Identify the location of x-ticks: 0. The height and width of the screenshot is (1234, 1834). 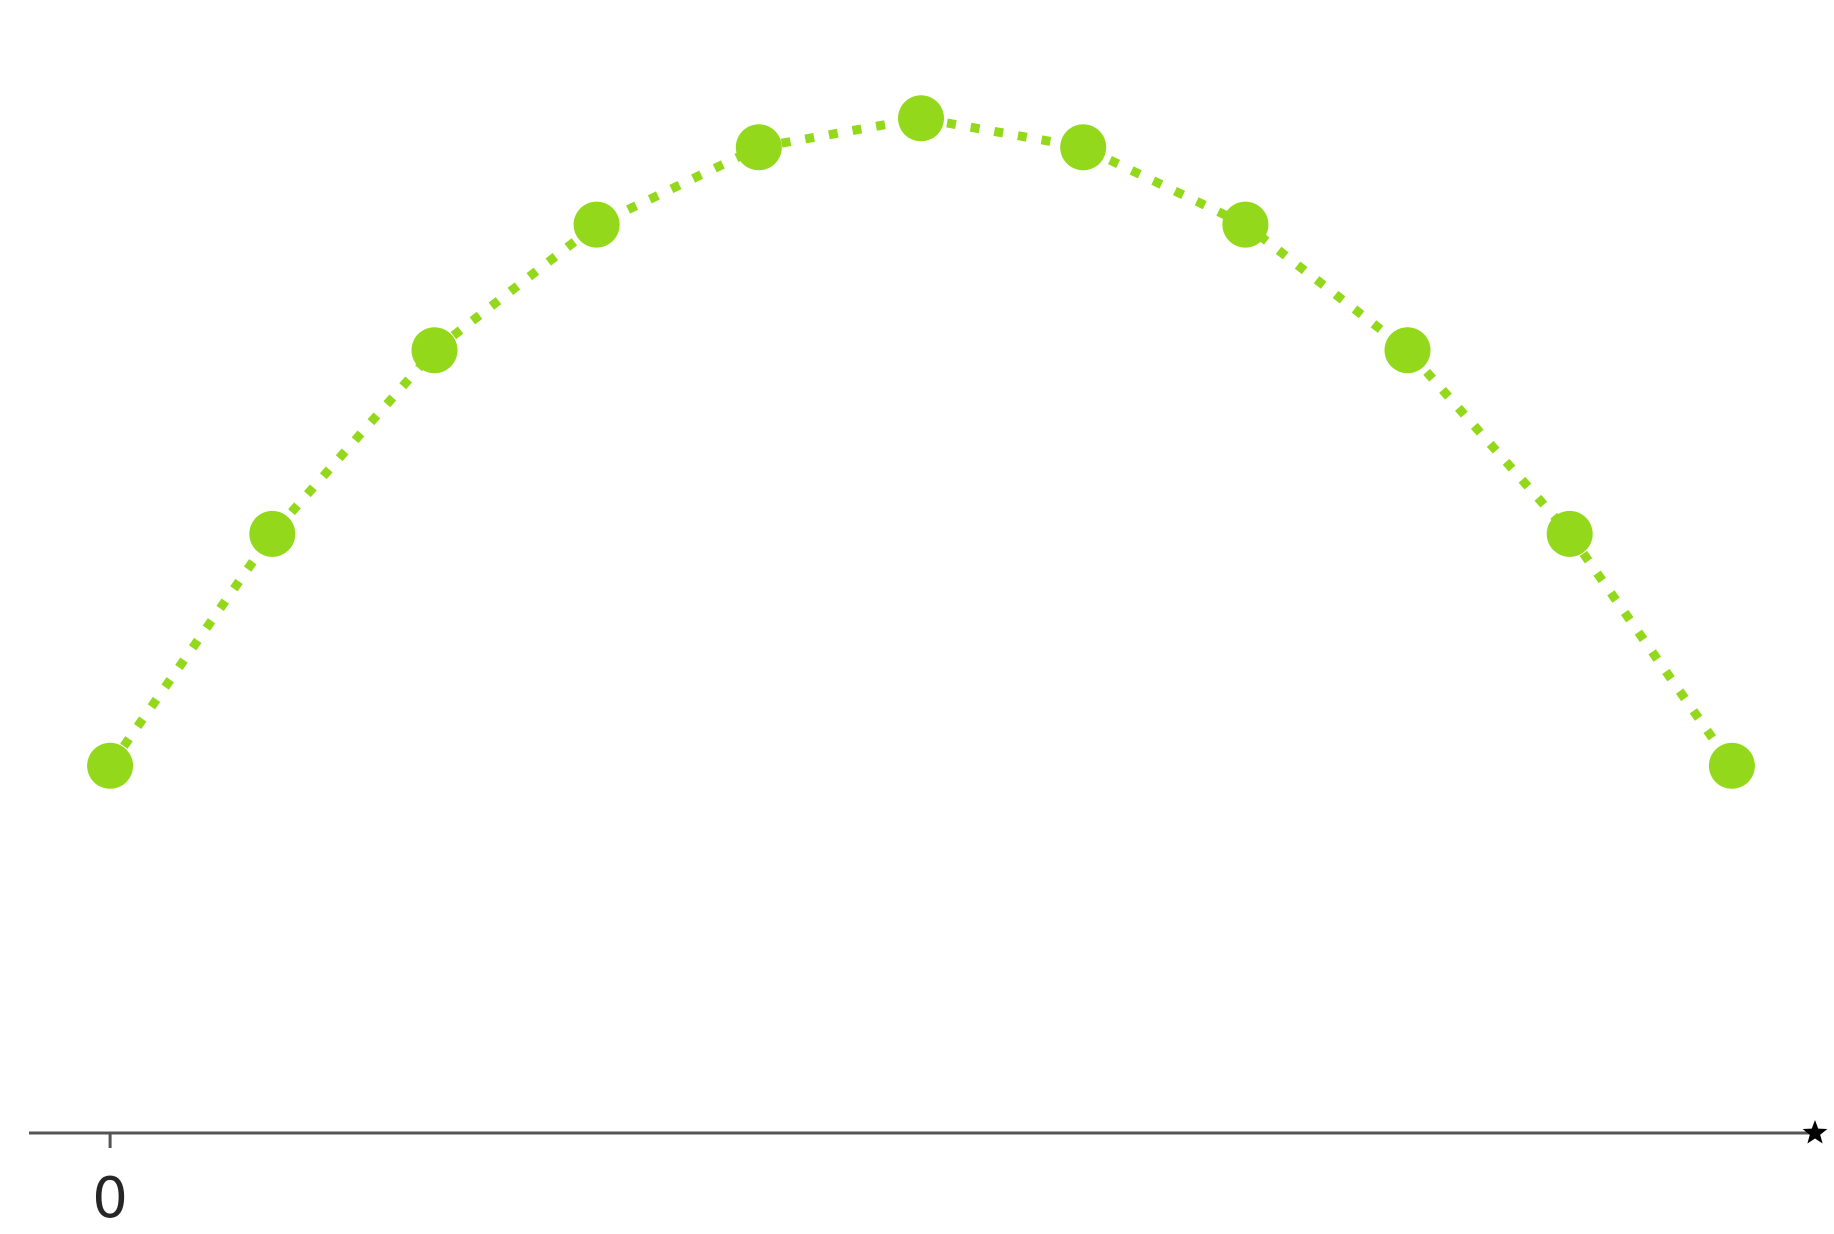
(110, 1182).